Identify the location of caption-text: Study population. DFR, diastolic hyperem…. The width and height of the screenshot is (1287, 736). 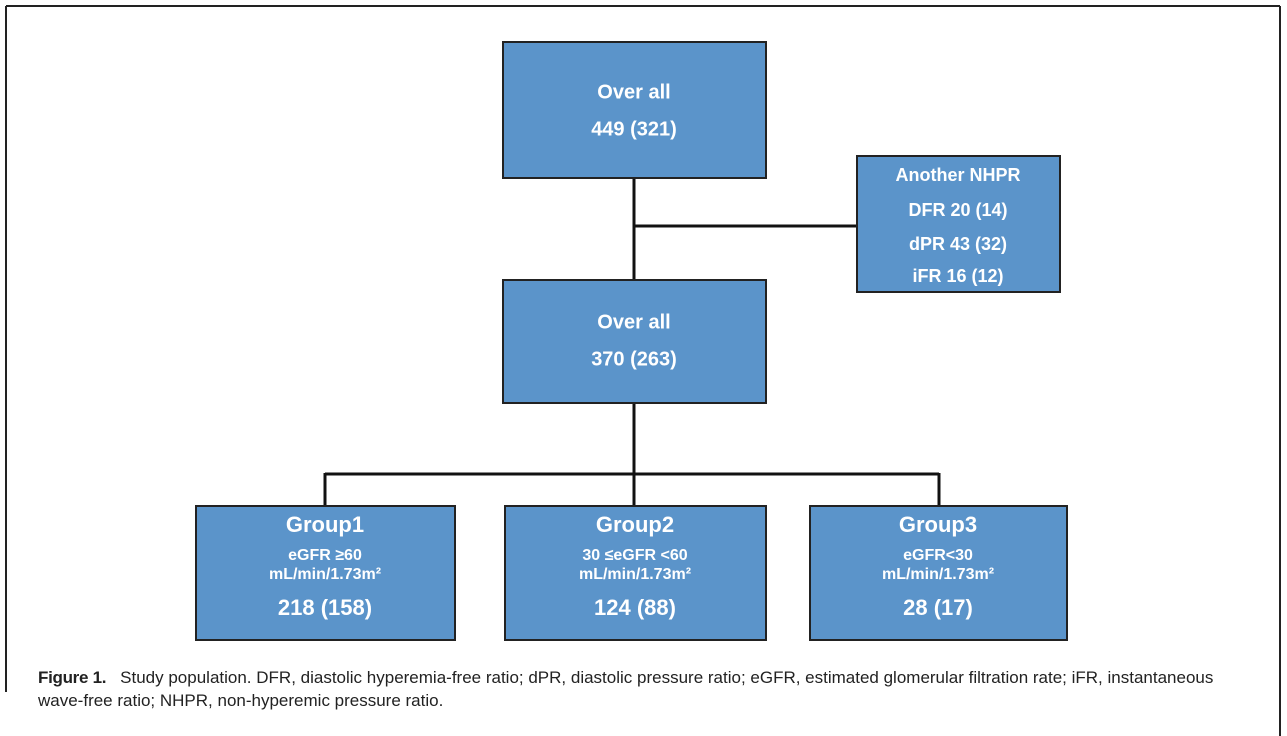
(626, 689).